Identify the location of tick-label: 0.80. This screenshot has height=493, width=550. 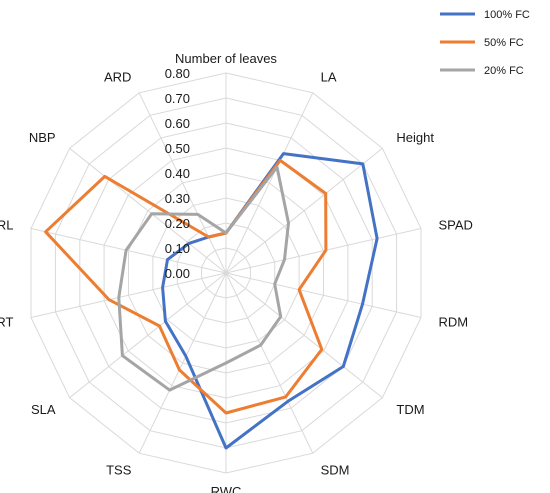
(177, 73).